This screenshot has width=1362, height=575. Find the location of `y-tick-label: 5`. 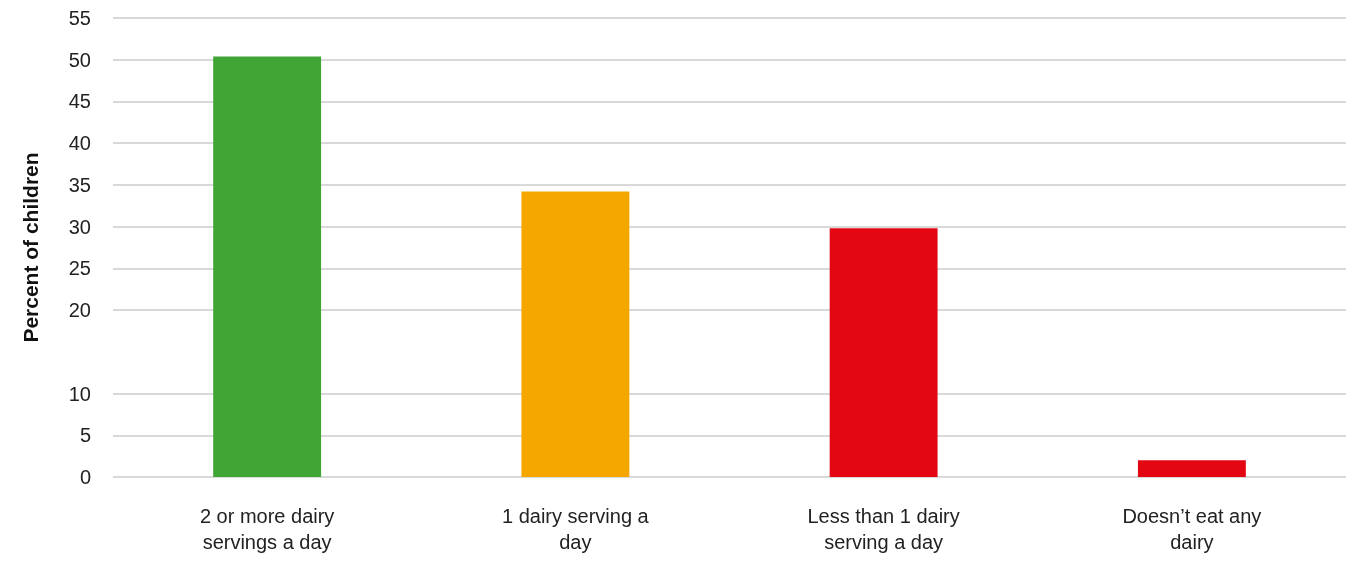

y-tick-label: 5 is located at coordinates (85, 435).